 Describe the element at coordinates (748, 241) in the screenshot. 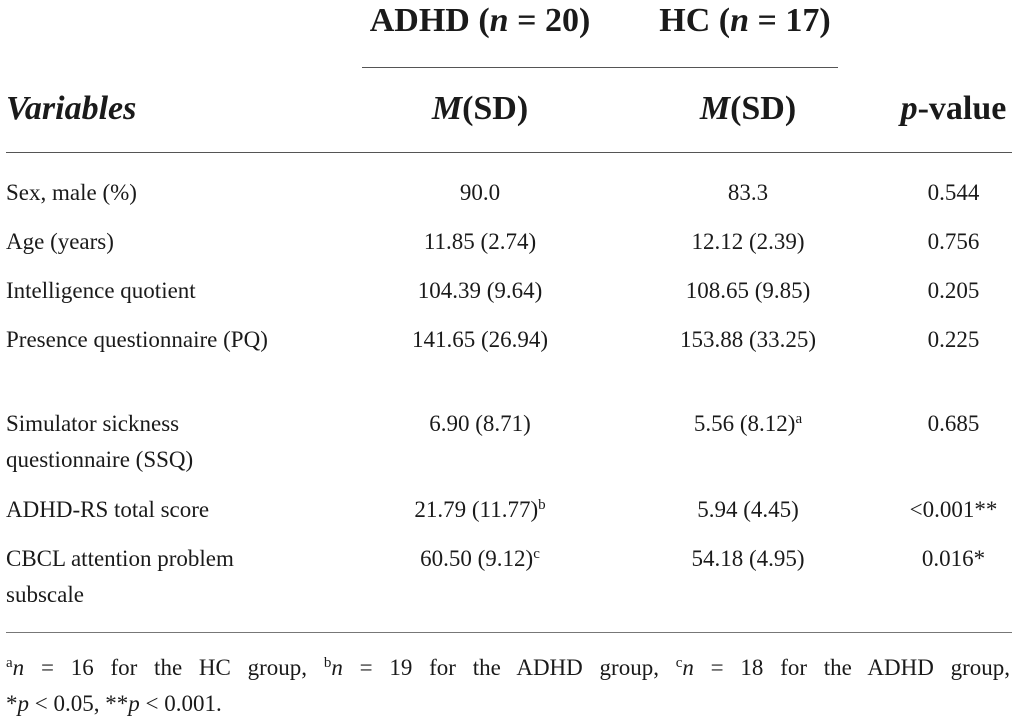

I see `hc-value: 12.12 (2.39)` at that location.